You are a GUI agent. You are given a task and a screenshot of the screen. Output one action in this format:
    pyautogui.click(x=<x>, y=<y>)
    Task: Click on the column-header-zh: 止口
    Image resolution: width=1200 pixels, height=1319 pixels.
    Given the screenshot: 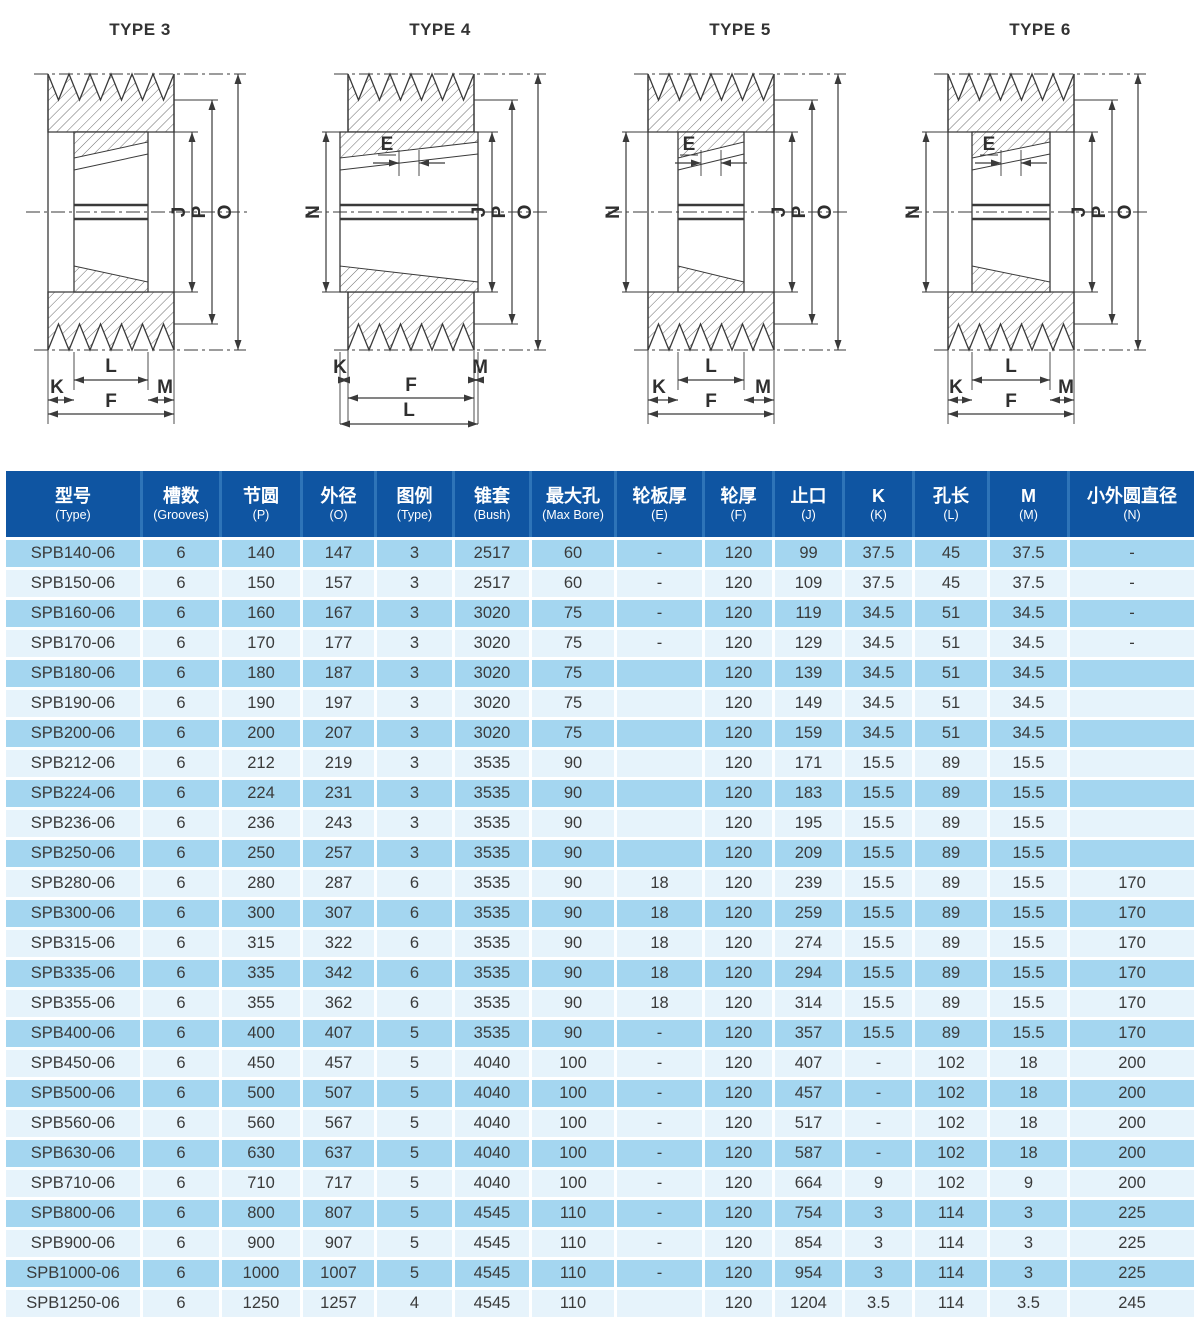 What is the action you would take?
    pyautogui.click(x=808, y=495)
    